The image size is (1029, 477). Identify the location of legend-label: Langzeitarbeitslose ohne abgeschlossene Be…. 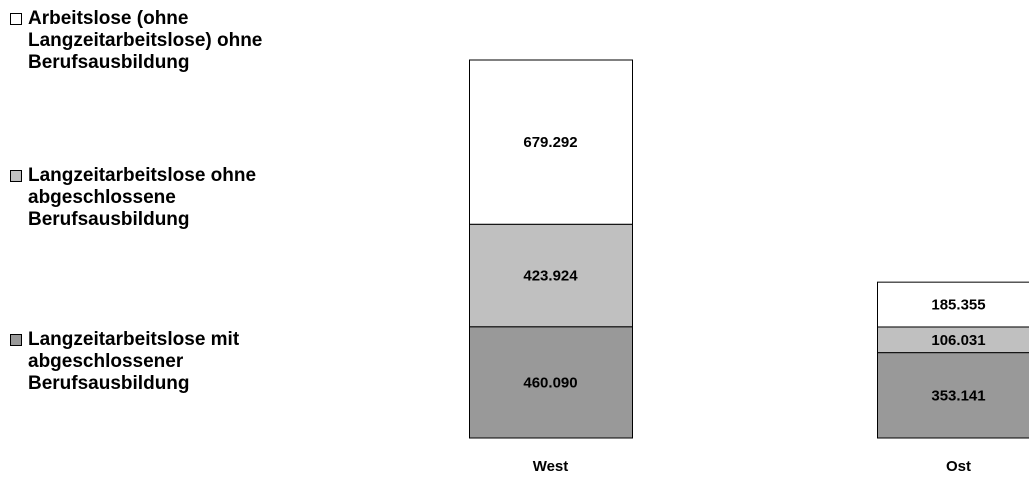
(142, 197).